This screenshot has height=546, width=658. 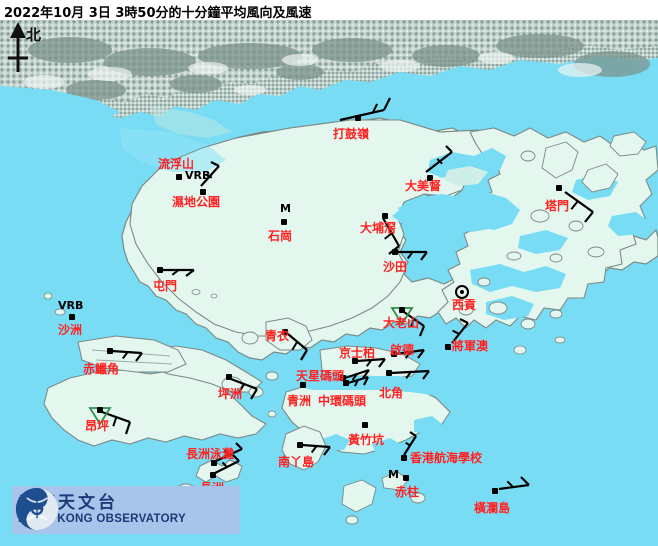 I want to click on station-label: 赤柱, so click(x=407, y=492).